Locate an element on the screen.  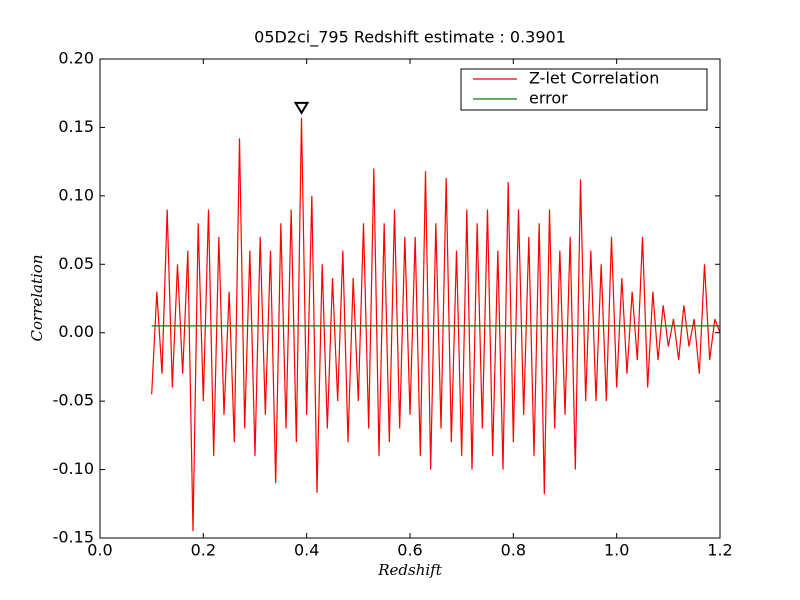
x-tick-label: 1.0 is located at coordinates (616, 550).